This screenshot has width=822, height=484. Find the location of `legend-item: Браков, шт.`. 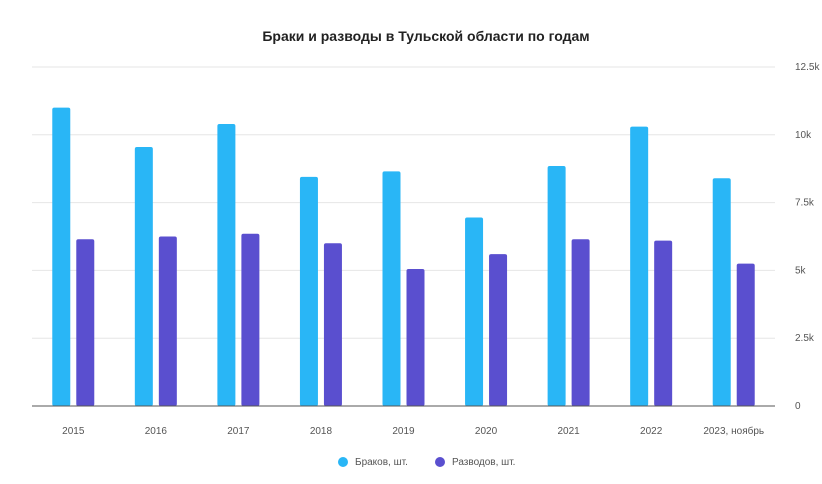

legend-item: Браков, шт. is located at coordinates (373, 462).